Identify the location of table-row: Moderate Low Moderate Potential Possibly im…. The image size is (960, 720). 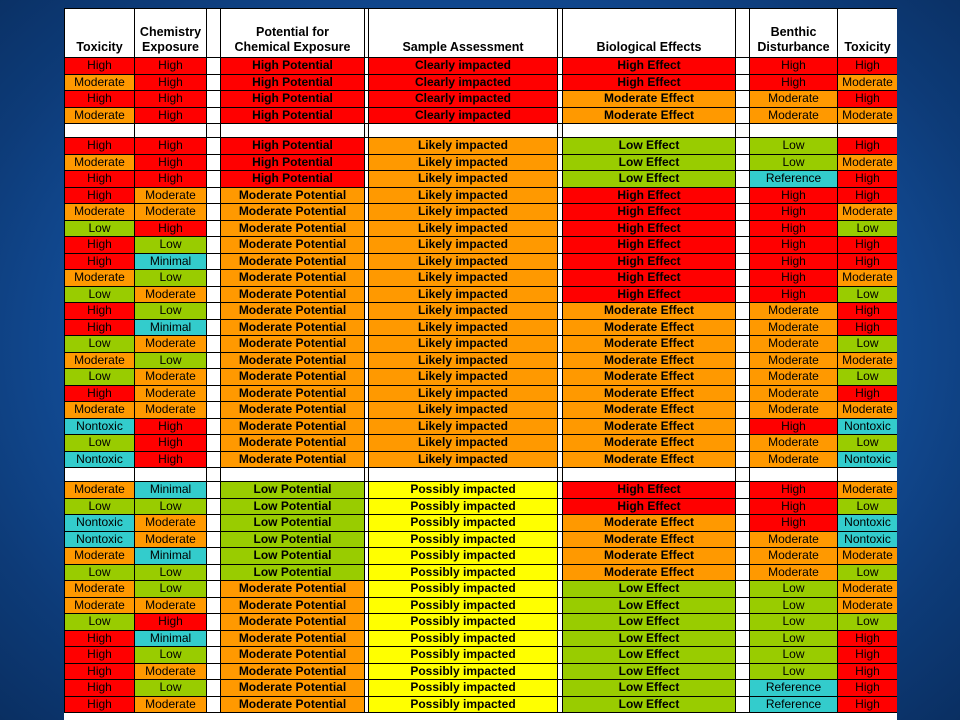
(480, 589).